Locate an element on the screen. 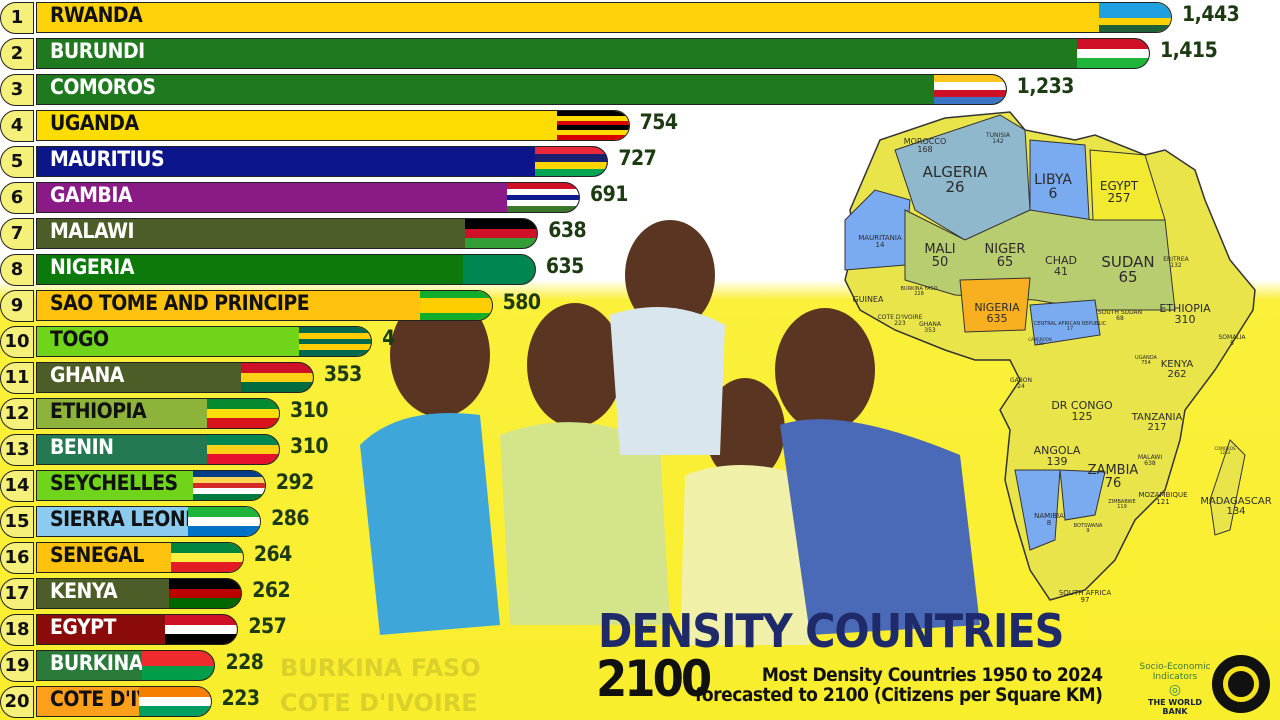  map-label: TUNISIA 142 is located at coordinates (998, 139).